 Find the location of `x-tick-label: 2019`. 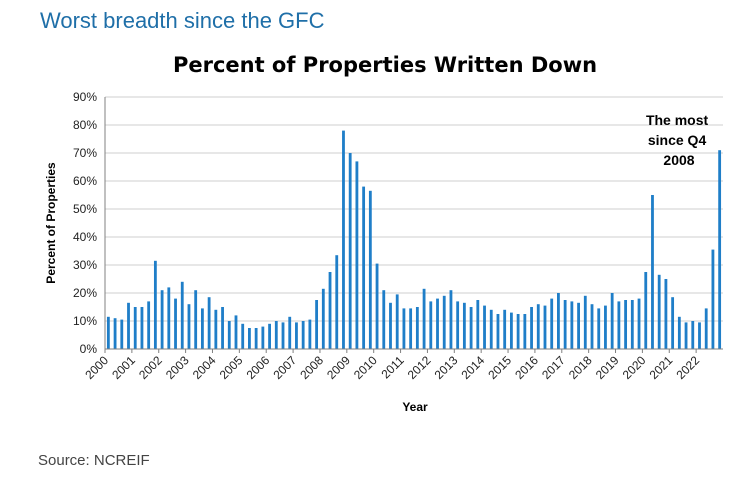

x-tick-label: 2019 is located at coordinates (607, 367).